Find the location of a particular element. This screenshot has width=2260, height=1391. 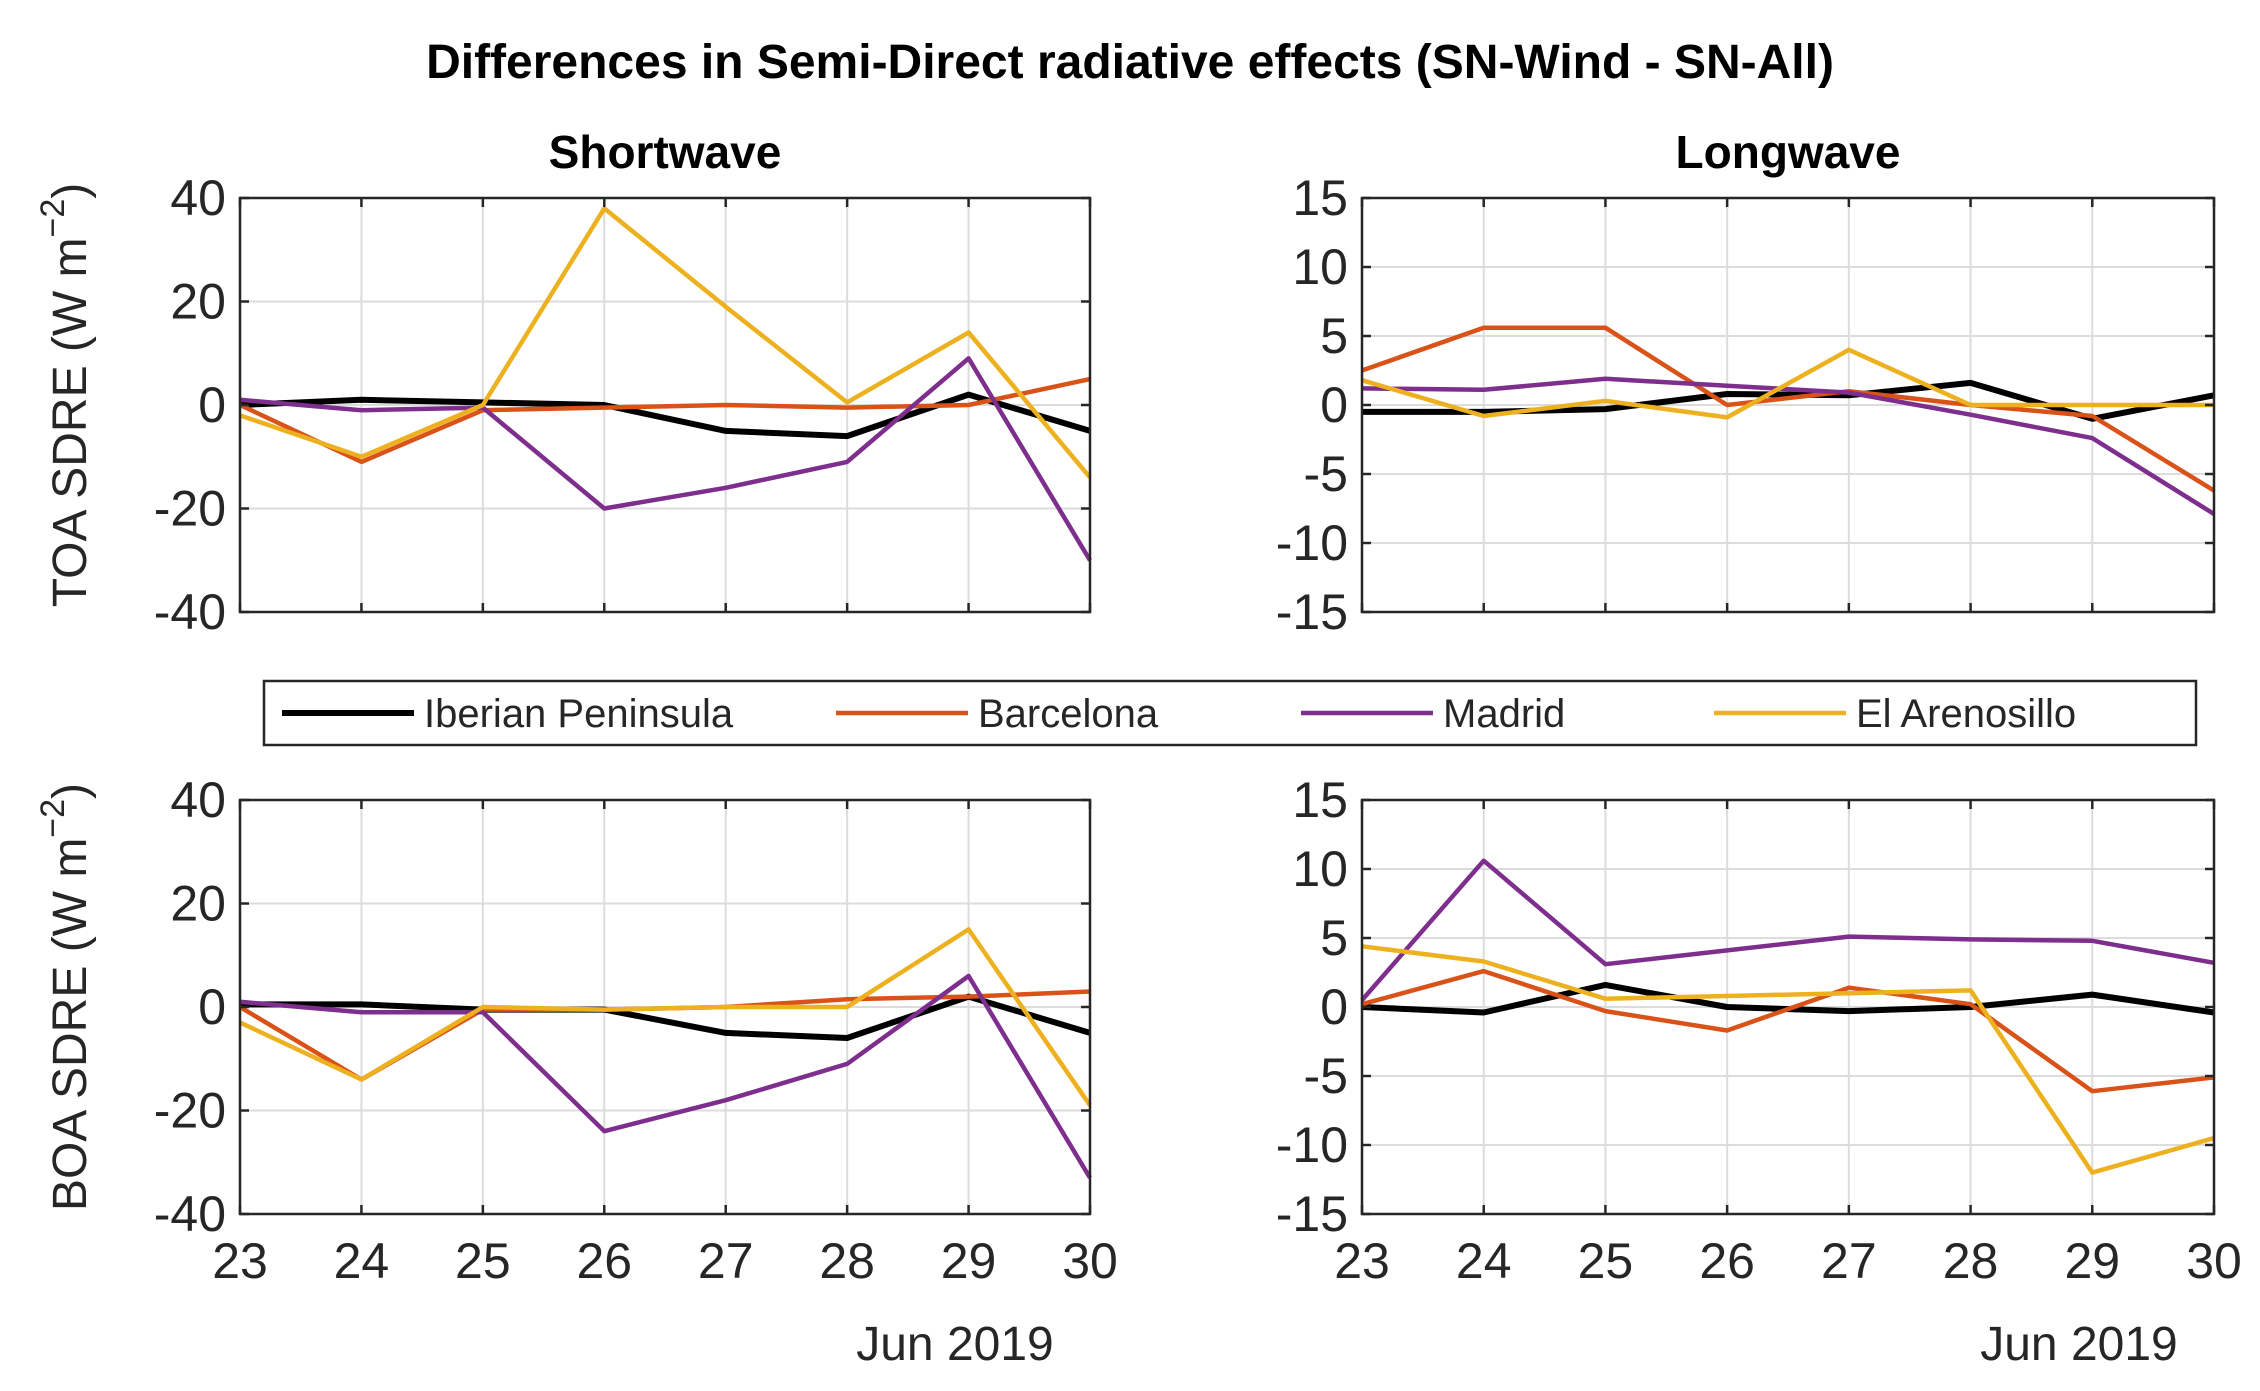

legend-box is located at coordinates (1230, 713).